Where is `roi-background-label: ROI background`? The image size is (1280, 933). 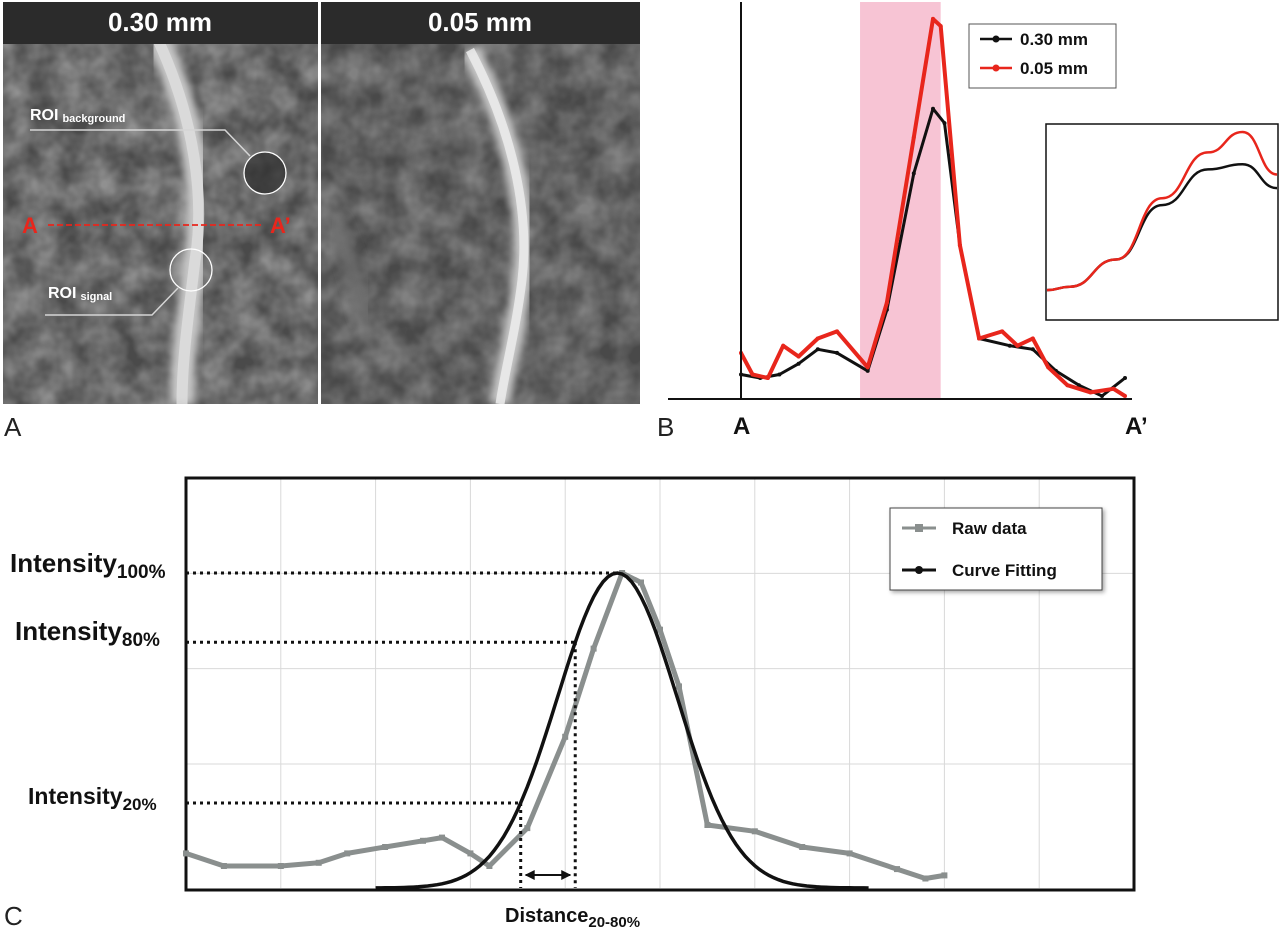 roi-background-label: ROI background is located at coordinates (77, 116).